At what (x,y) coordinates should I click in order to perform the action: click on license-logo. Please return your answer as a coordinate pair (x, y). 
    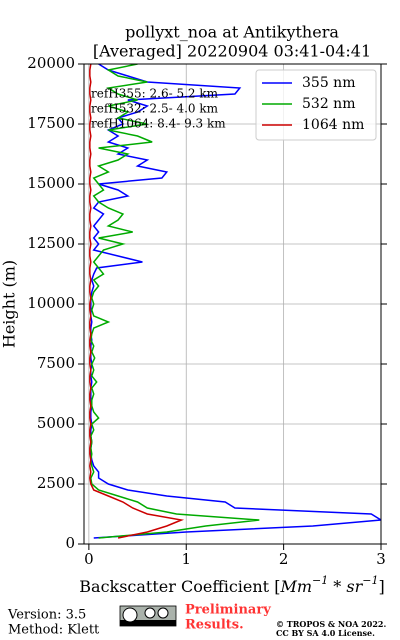
    Looking at the image, I should click on (148, 616).